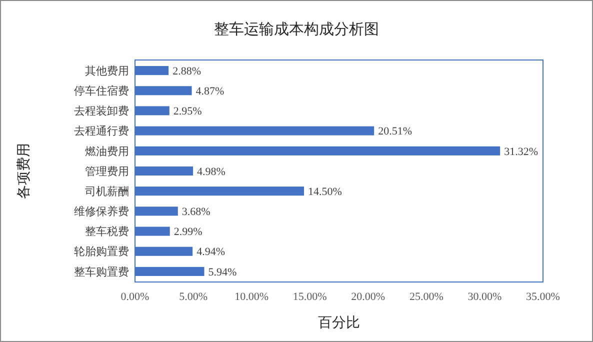 The height and width of the screenshot is (342, 593). Describe the element at coordinates (426, 297) in the screenshot. I see `x-tick-label: 25.00%` at that location.